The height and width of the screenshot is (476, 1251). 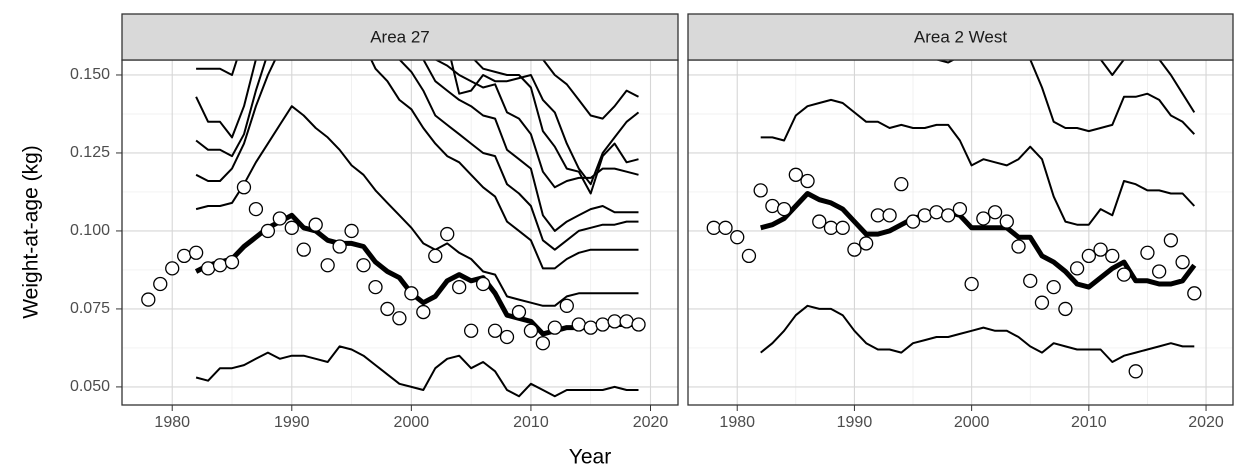 What do you see at coordinates (90, 386) in the screenshot?
I see `y-tick-label: 0.050` at bounding box center [90, 386].